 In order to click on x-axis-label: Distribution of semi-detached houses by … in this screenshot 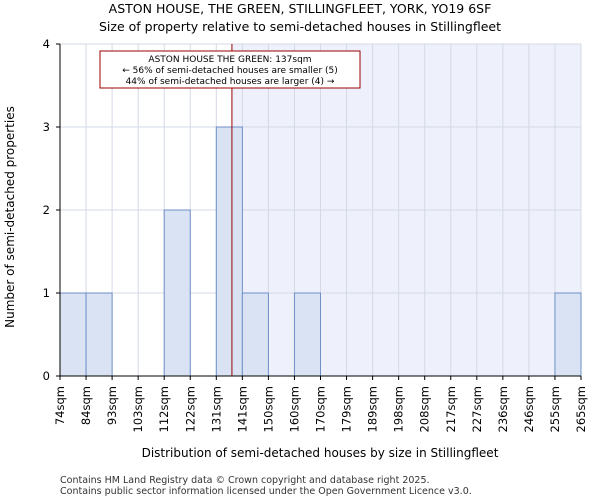, I will do `click(320, 453)`.